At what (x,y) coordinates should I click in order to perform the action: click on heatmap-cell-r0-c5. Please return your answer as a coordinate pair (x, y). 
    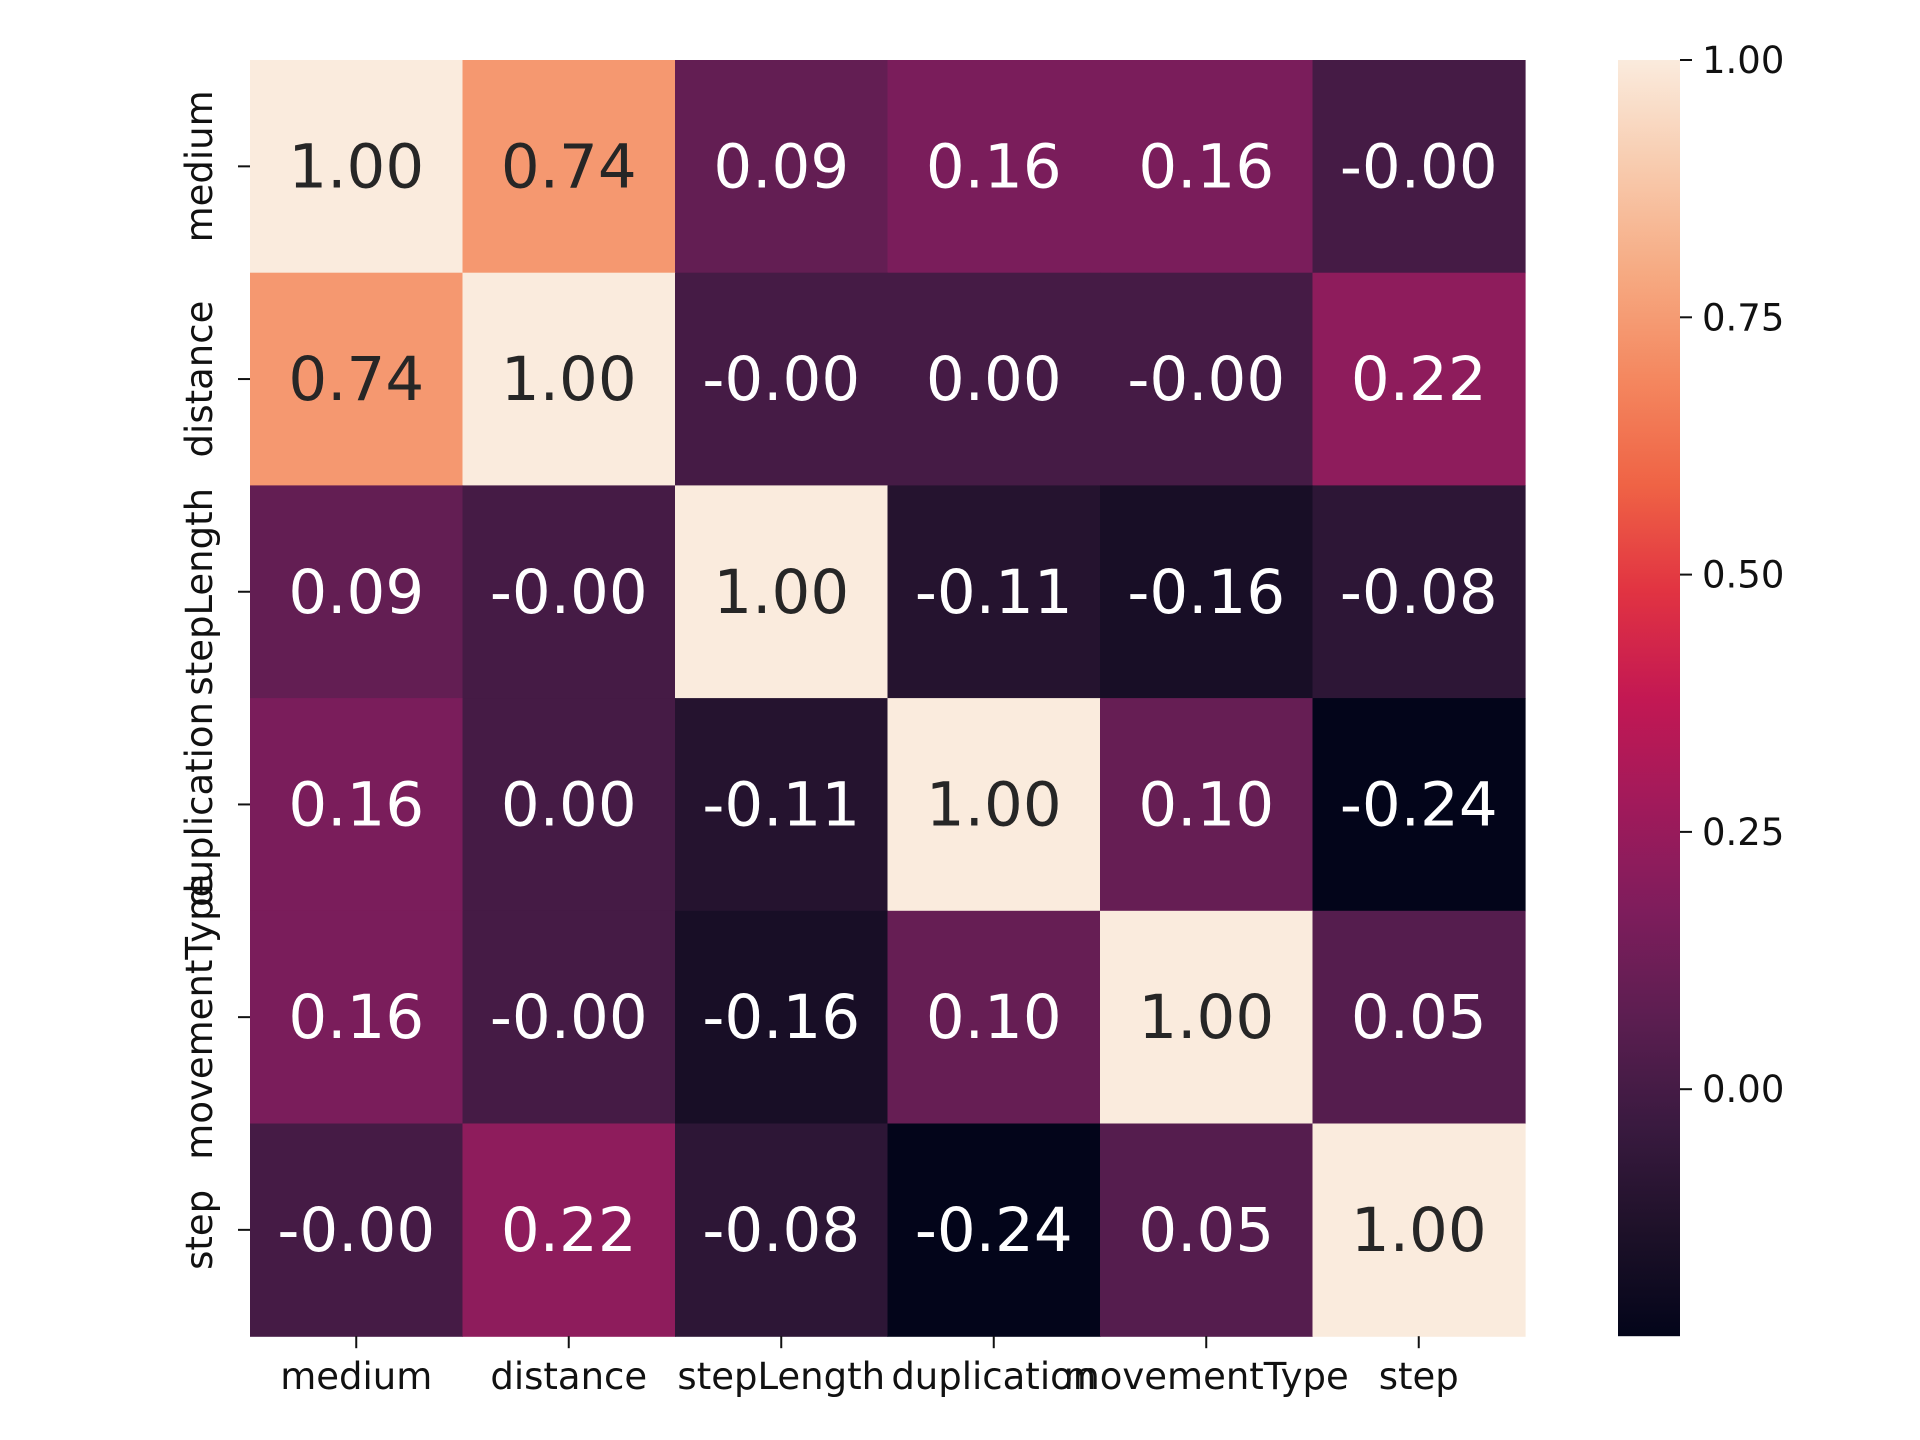
    Looking at the image, I should click on (1419, 167).